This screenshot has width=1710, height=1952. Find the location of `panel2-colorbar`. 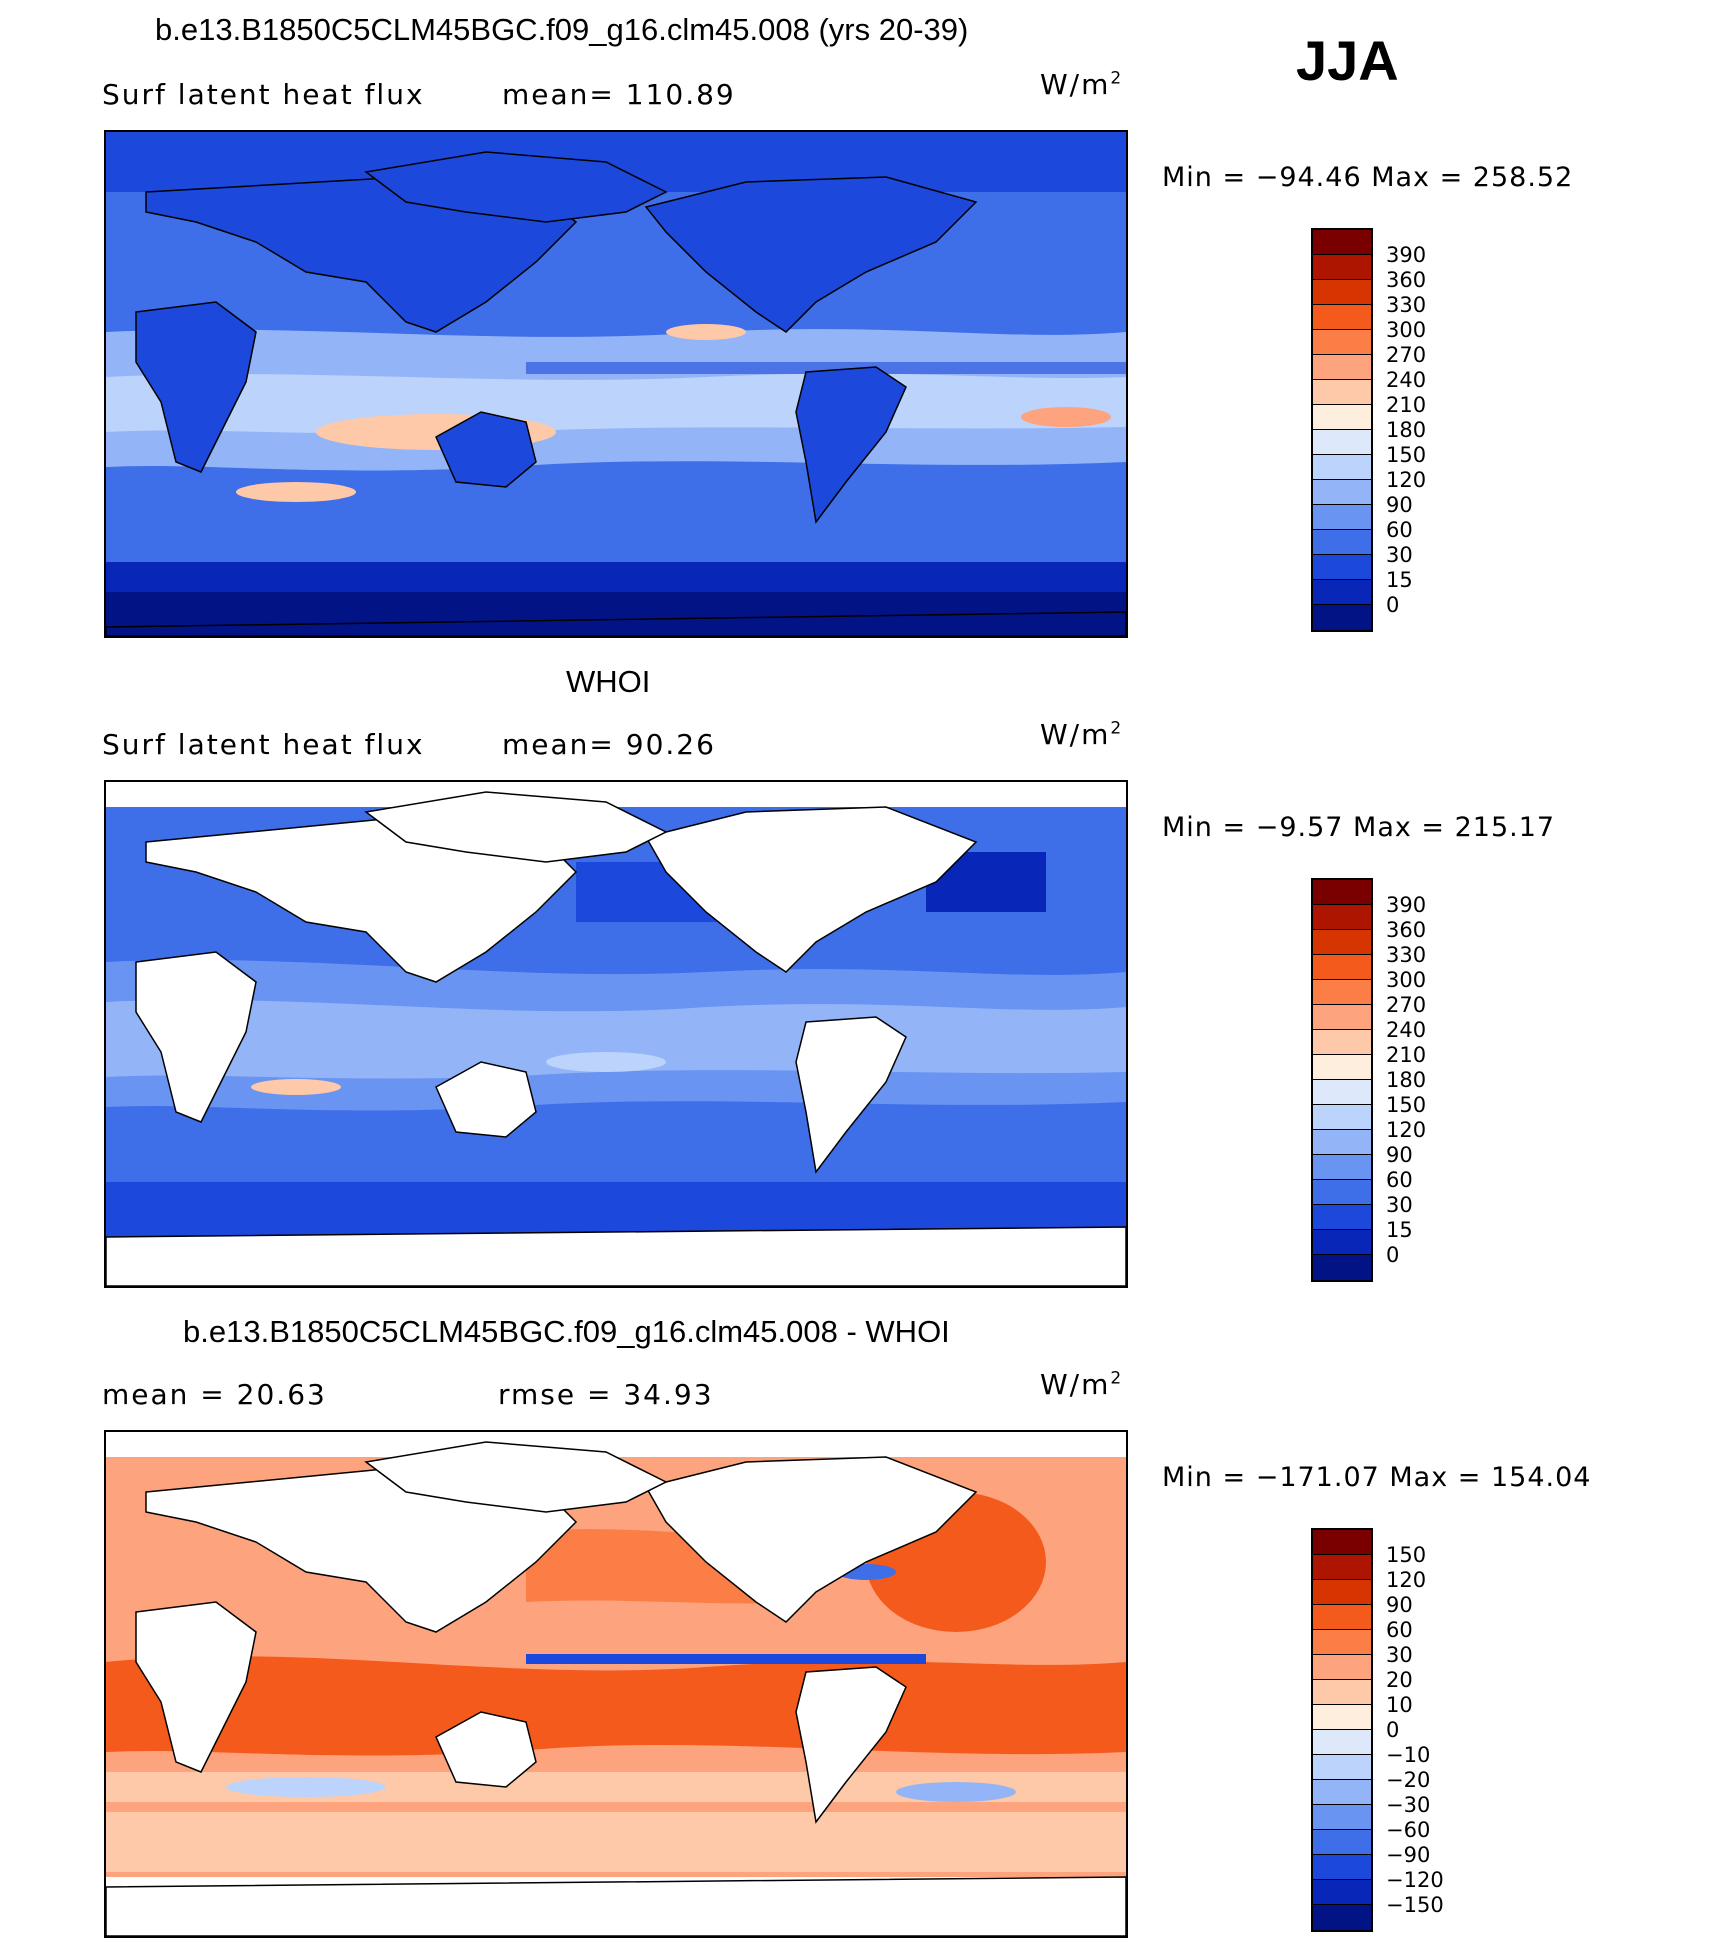

panel2-colorbar is located at coordinates (1342, 1080).